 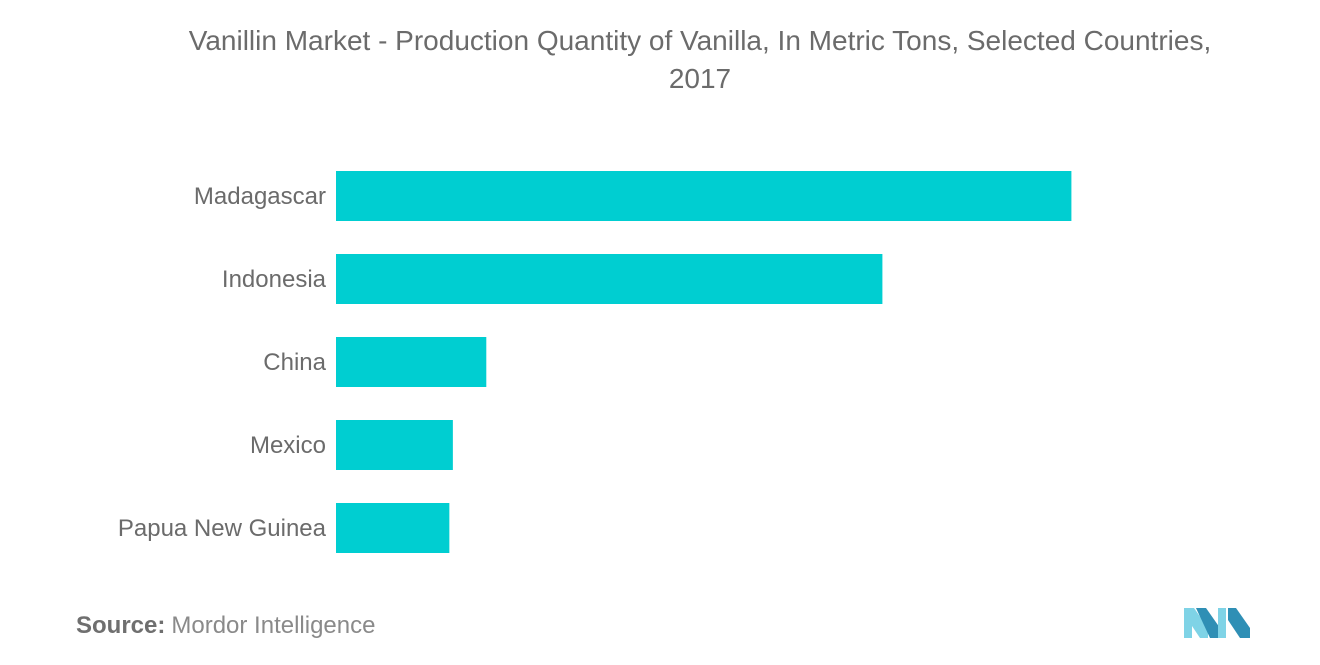 I want to click on source-label: Source:, so click(x=121, y=625).